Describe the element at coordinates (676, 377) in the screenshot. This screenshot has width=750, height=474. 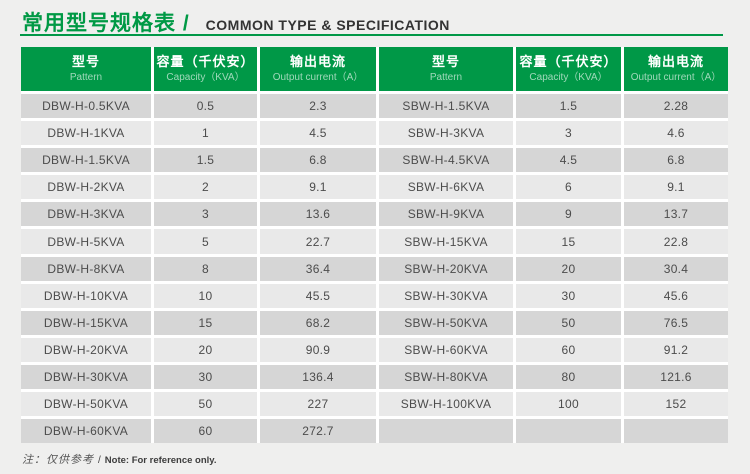
I see `output-current-cell: 121.6` at that location.